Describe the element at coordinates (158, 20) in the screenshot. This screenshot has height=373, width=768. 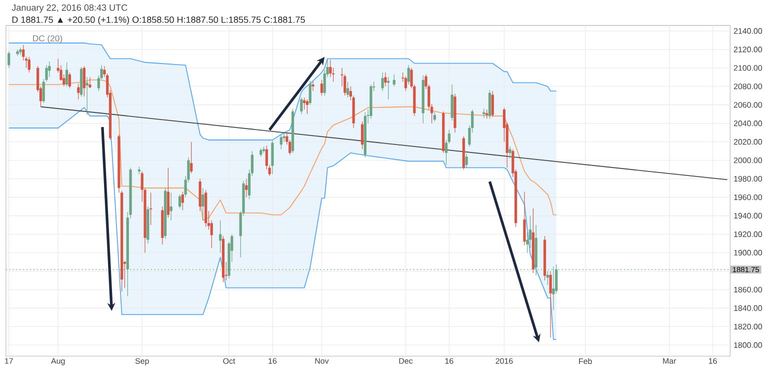
I see `chart-title: D 1881.75 ▲ +20.50 (+1.1%) O:1858.50 H:1887.50 L:1855.75 C:1881.75` at that location.